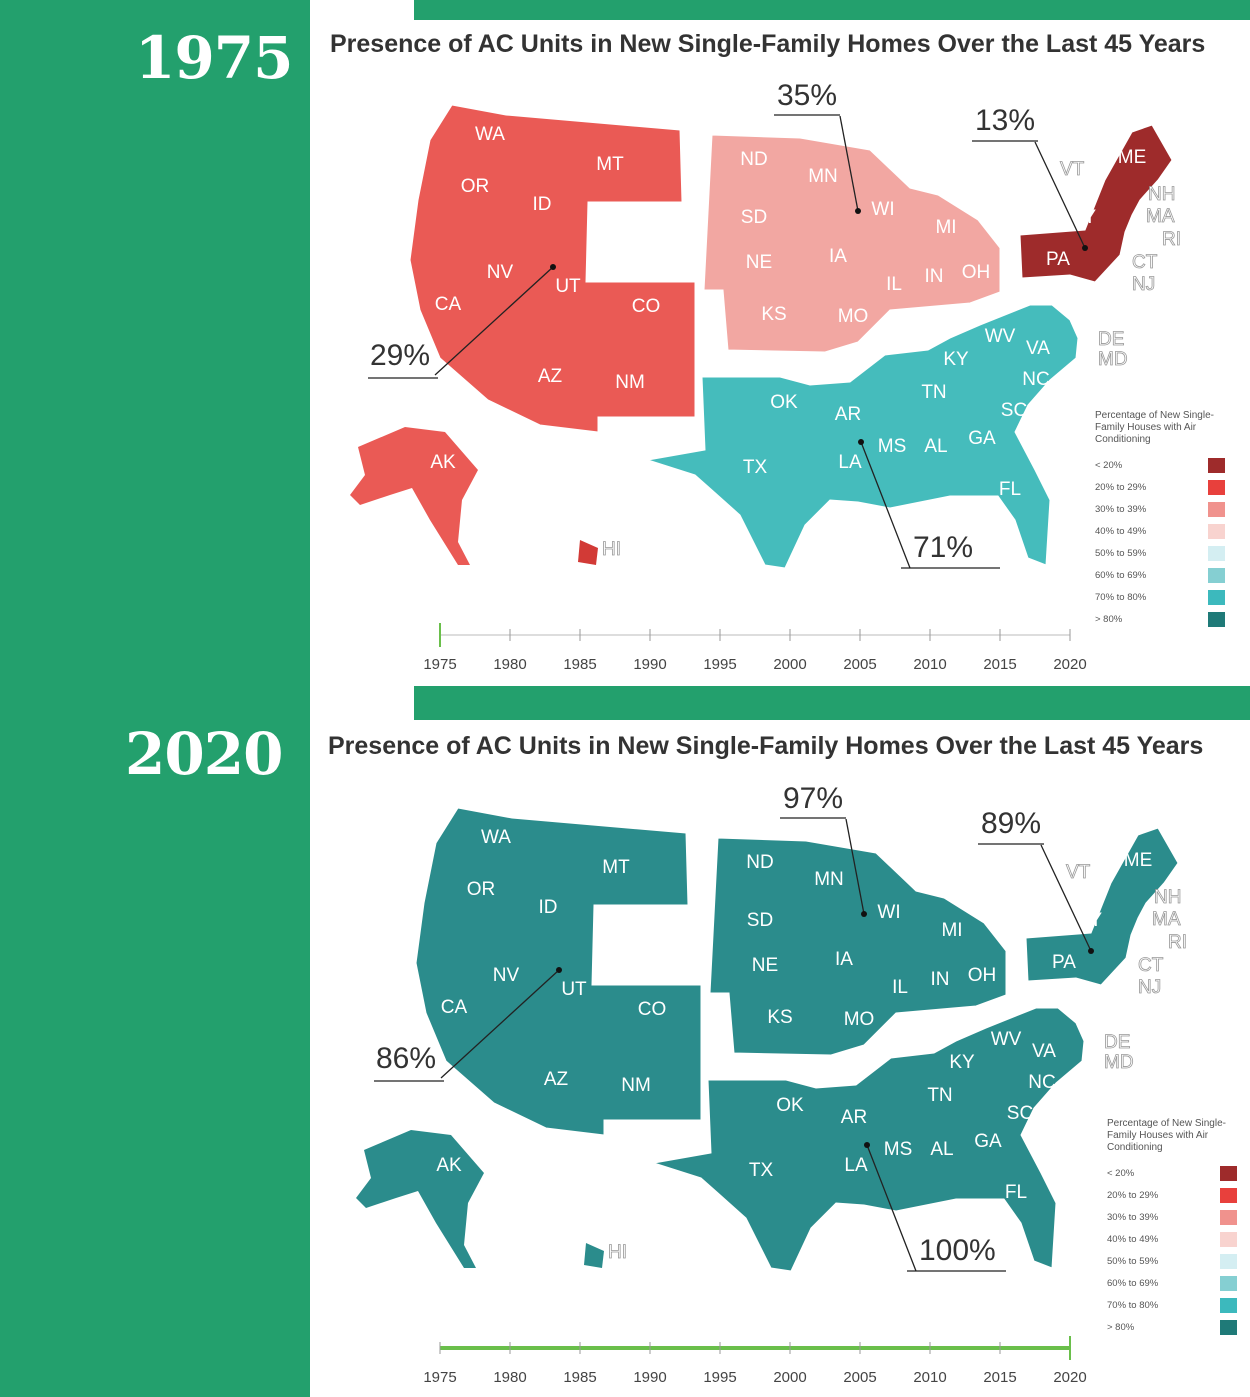 The image size is (1250, 1397). Describe the element at coordinates (999, 1377) in the screenshot. I see `timeline-tick-label: 2015` at that location.